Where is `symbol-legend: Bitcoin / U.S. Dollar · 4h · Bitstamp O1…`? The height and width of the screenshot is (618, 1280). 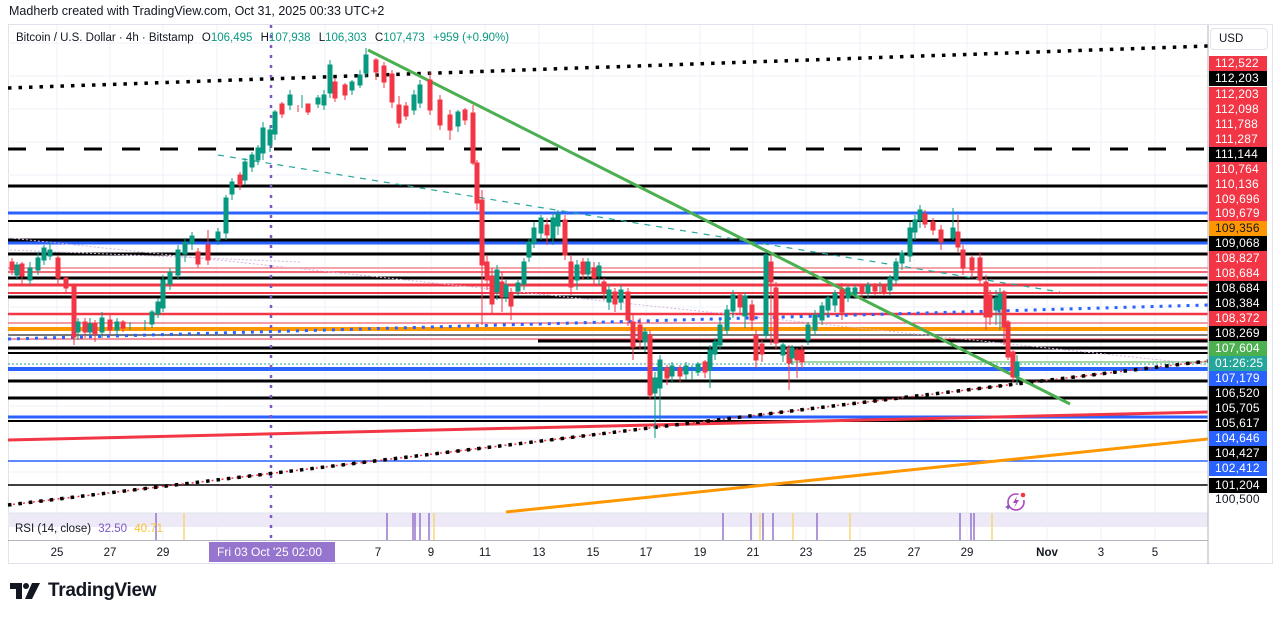
symbol-legend: Bitcoin / U.S. Dollar · 4h · Bitstamp O1… is located at coordinates (263, 38).